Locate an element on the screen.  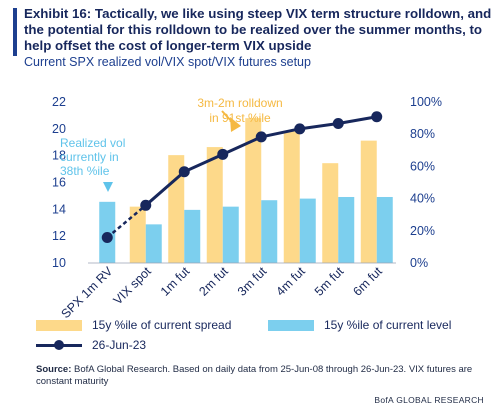
left-tick-label: 20 is located at coordinates (59, 129).